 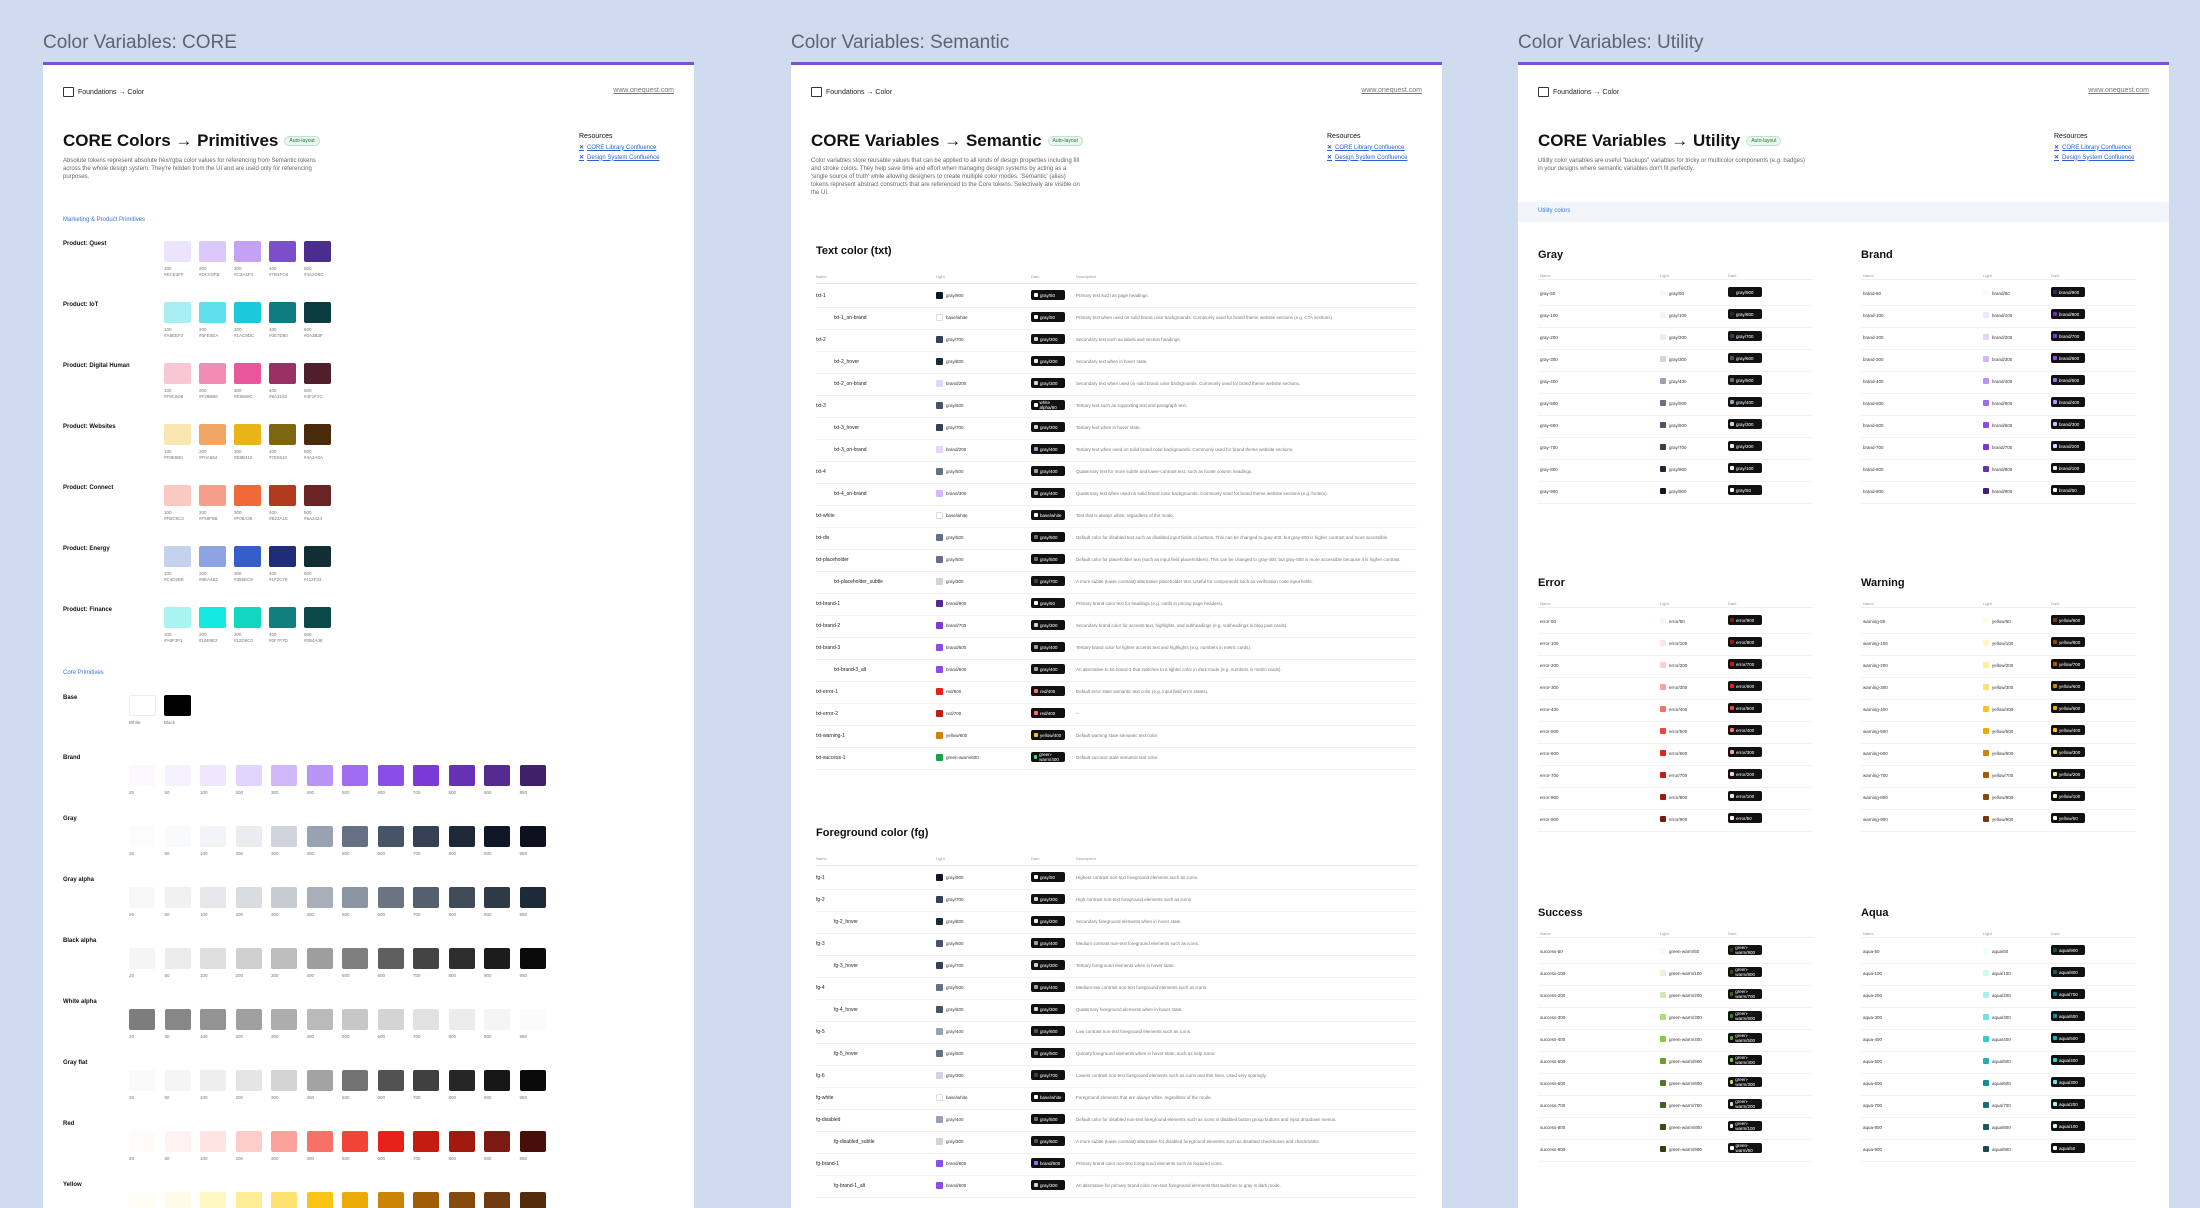 I want to click on utility-row: aqua-300 aqua/300 aqua/600, so click(x=1998, y=1018).